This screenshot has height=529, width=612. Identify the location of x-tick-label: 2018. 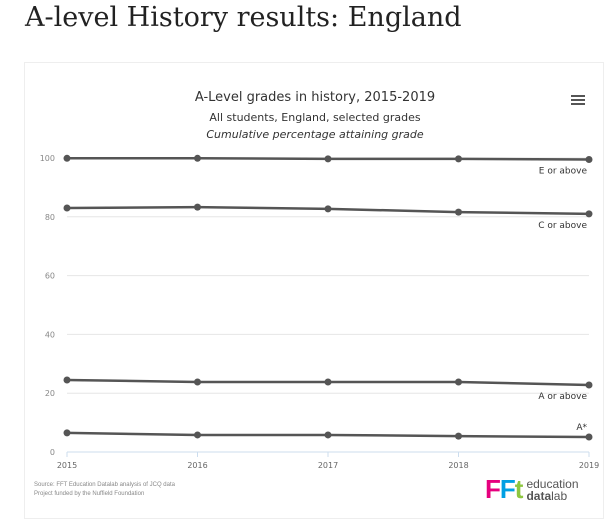
(458, 465).